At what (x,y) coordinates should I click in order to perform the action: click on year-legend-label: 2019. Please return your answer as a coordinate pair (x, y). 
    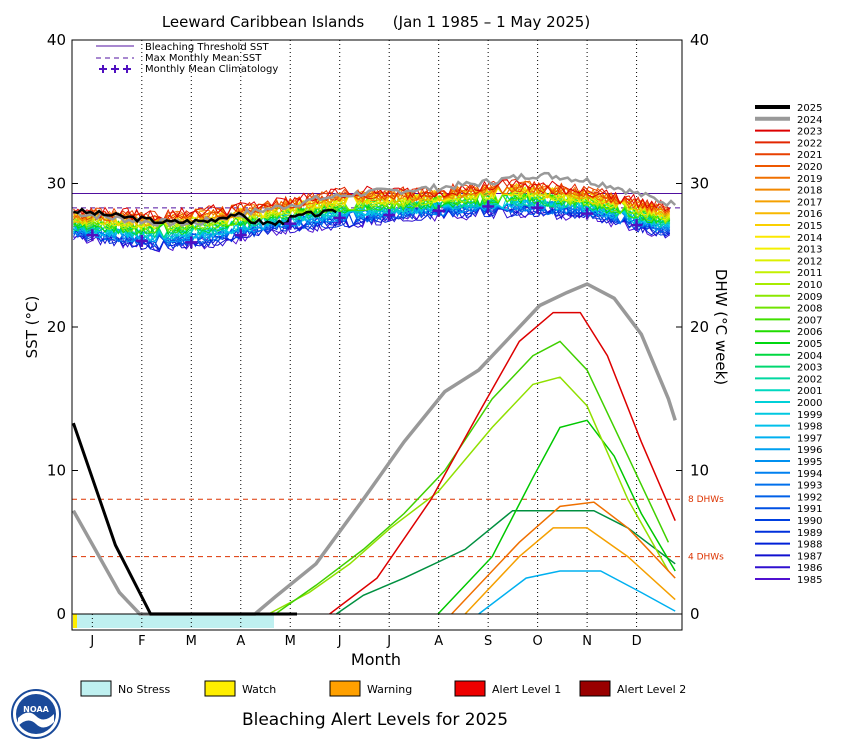
    Looking at the image, I should click on (809, 179).